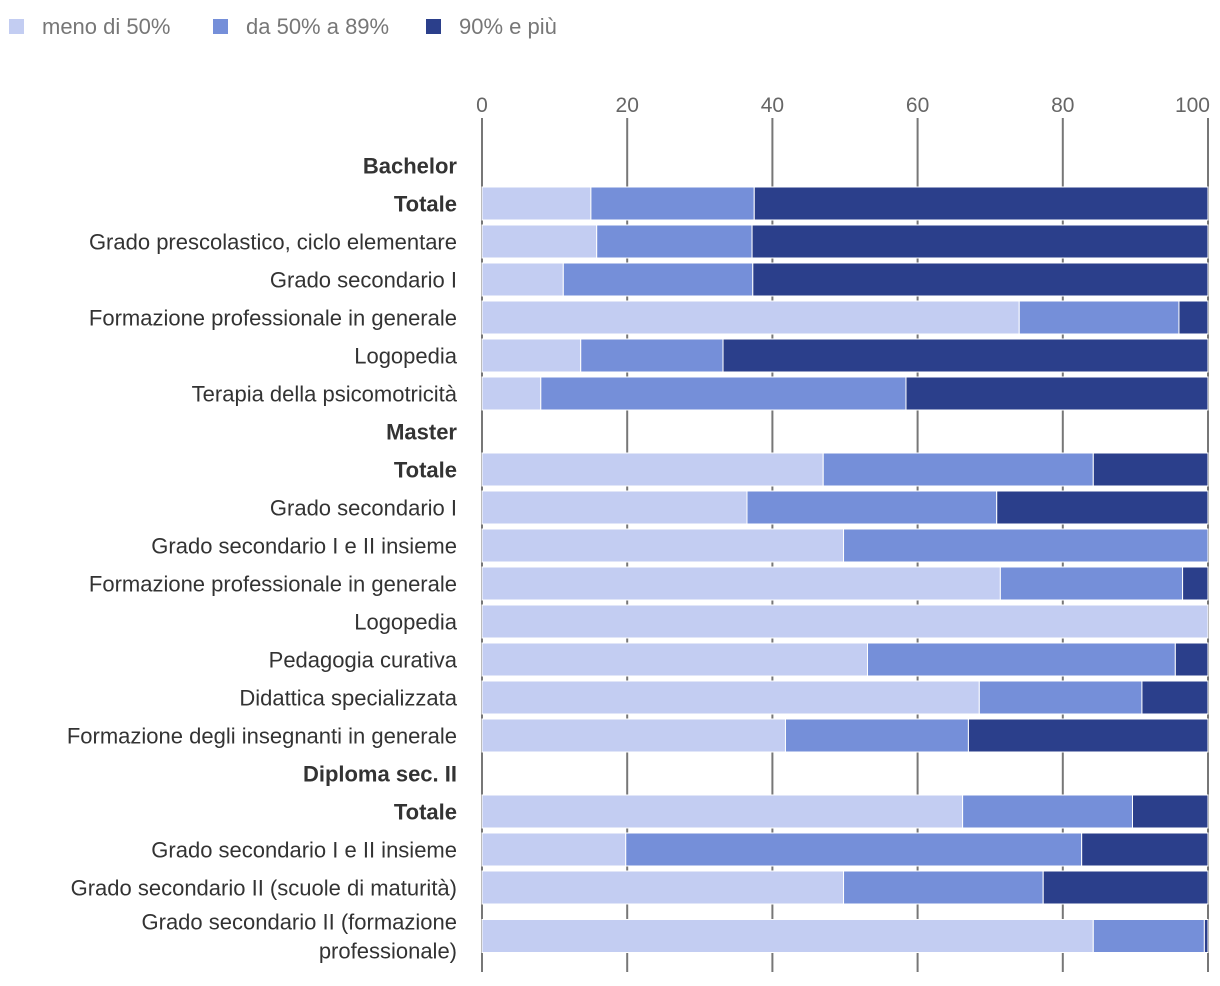  I want to click on category-label-2: Grado prescolastico, ciclo elementare, so click(273, 242).